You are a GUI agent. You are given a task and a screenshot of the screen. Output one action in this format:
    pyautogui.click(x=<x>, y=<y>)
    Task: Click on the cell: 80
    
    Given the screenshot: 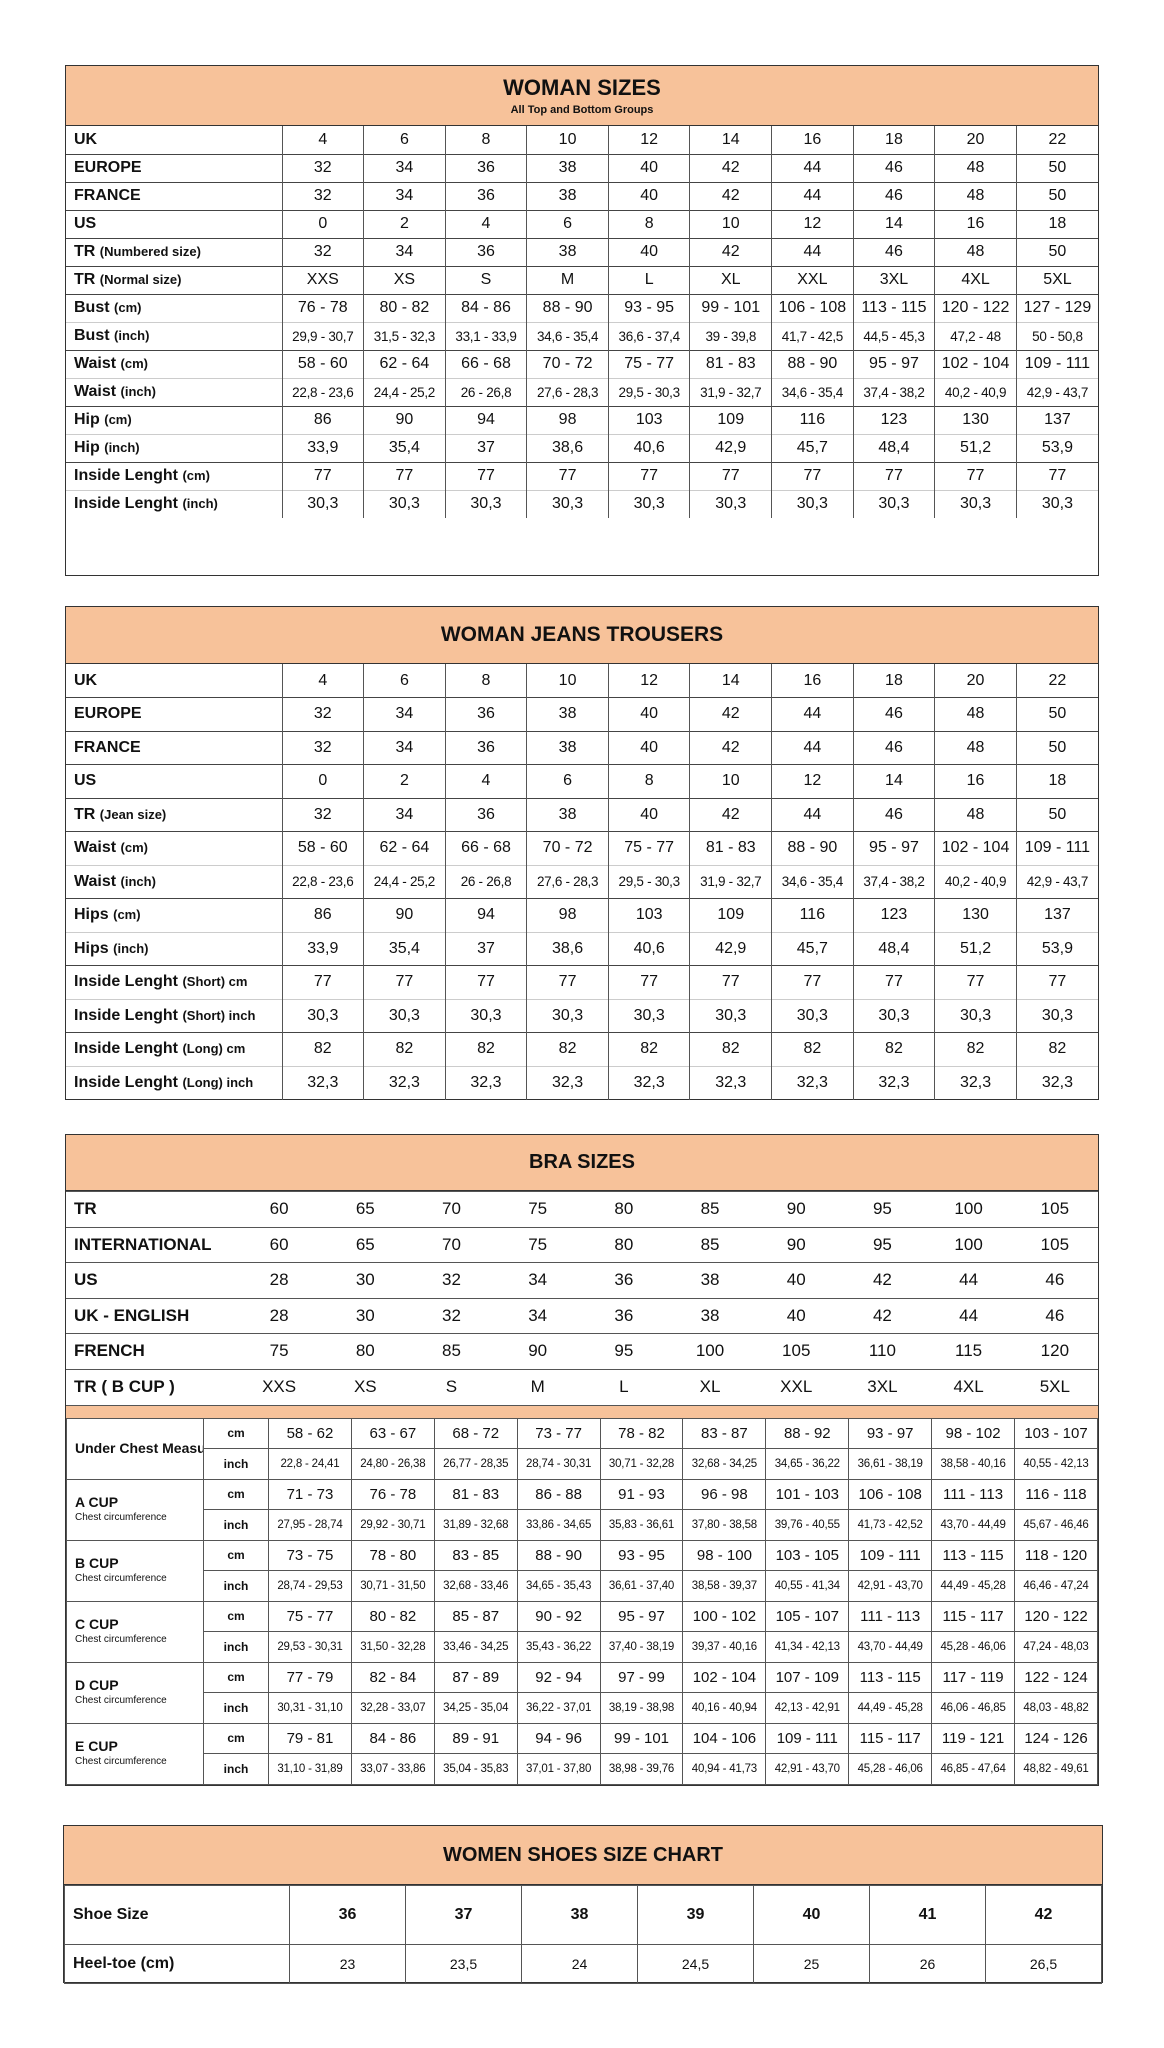 What is the action you would take?
    pyautogui.click(x=623, y=1244)
    